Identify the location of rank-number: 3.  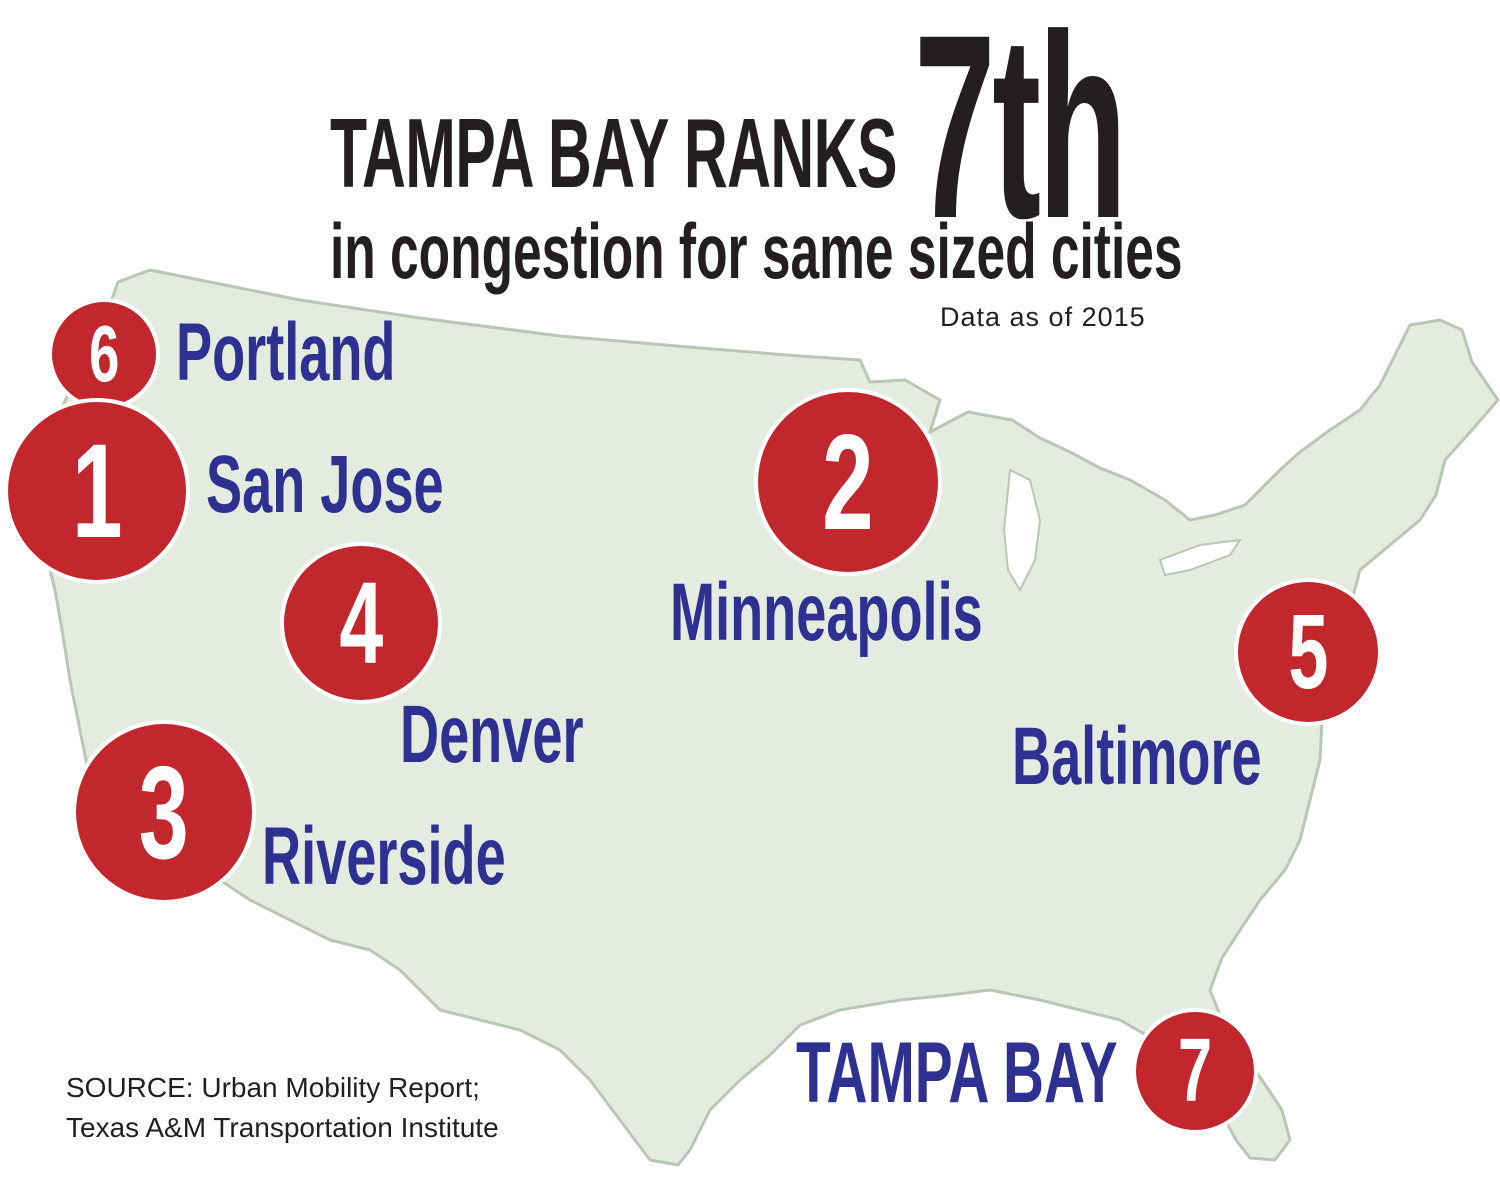
(164, 812).